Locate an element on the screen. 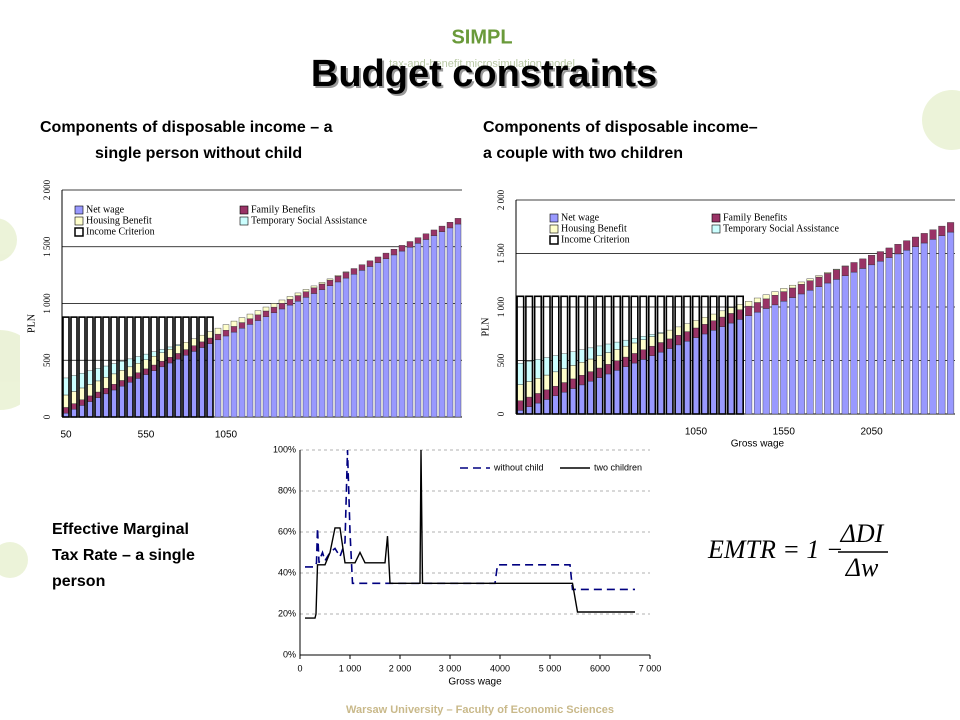 This screenshot has width=960, height=720. x-axis-label: Gross wage is located at coordinates (758, 444).